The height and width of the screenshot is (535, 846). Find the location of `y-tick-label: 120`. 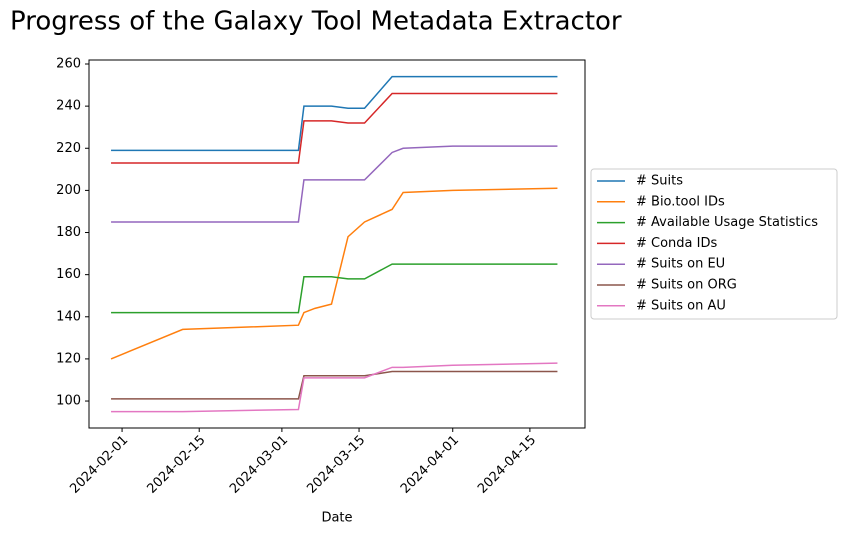

y-tick-label: 120 is located at coordinates (68, 358).